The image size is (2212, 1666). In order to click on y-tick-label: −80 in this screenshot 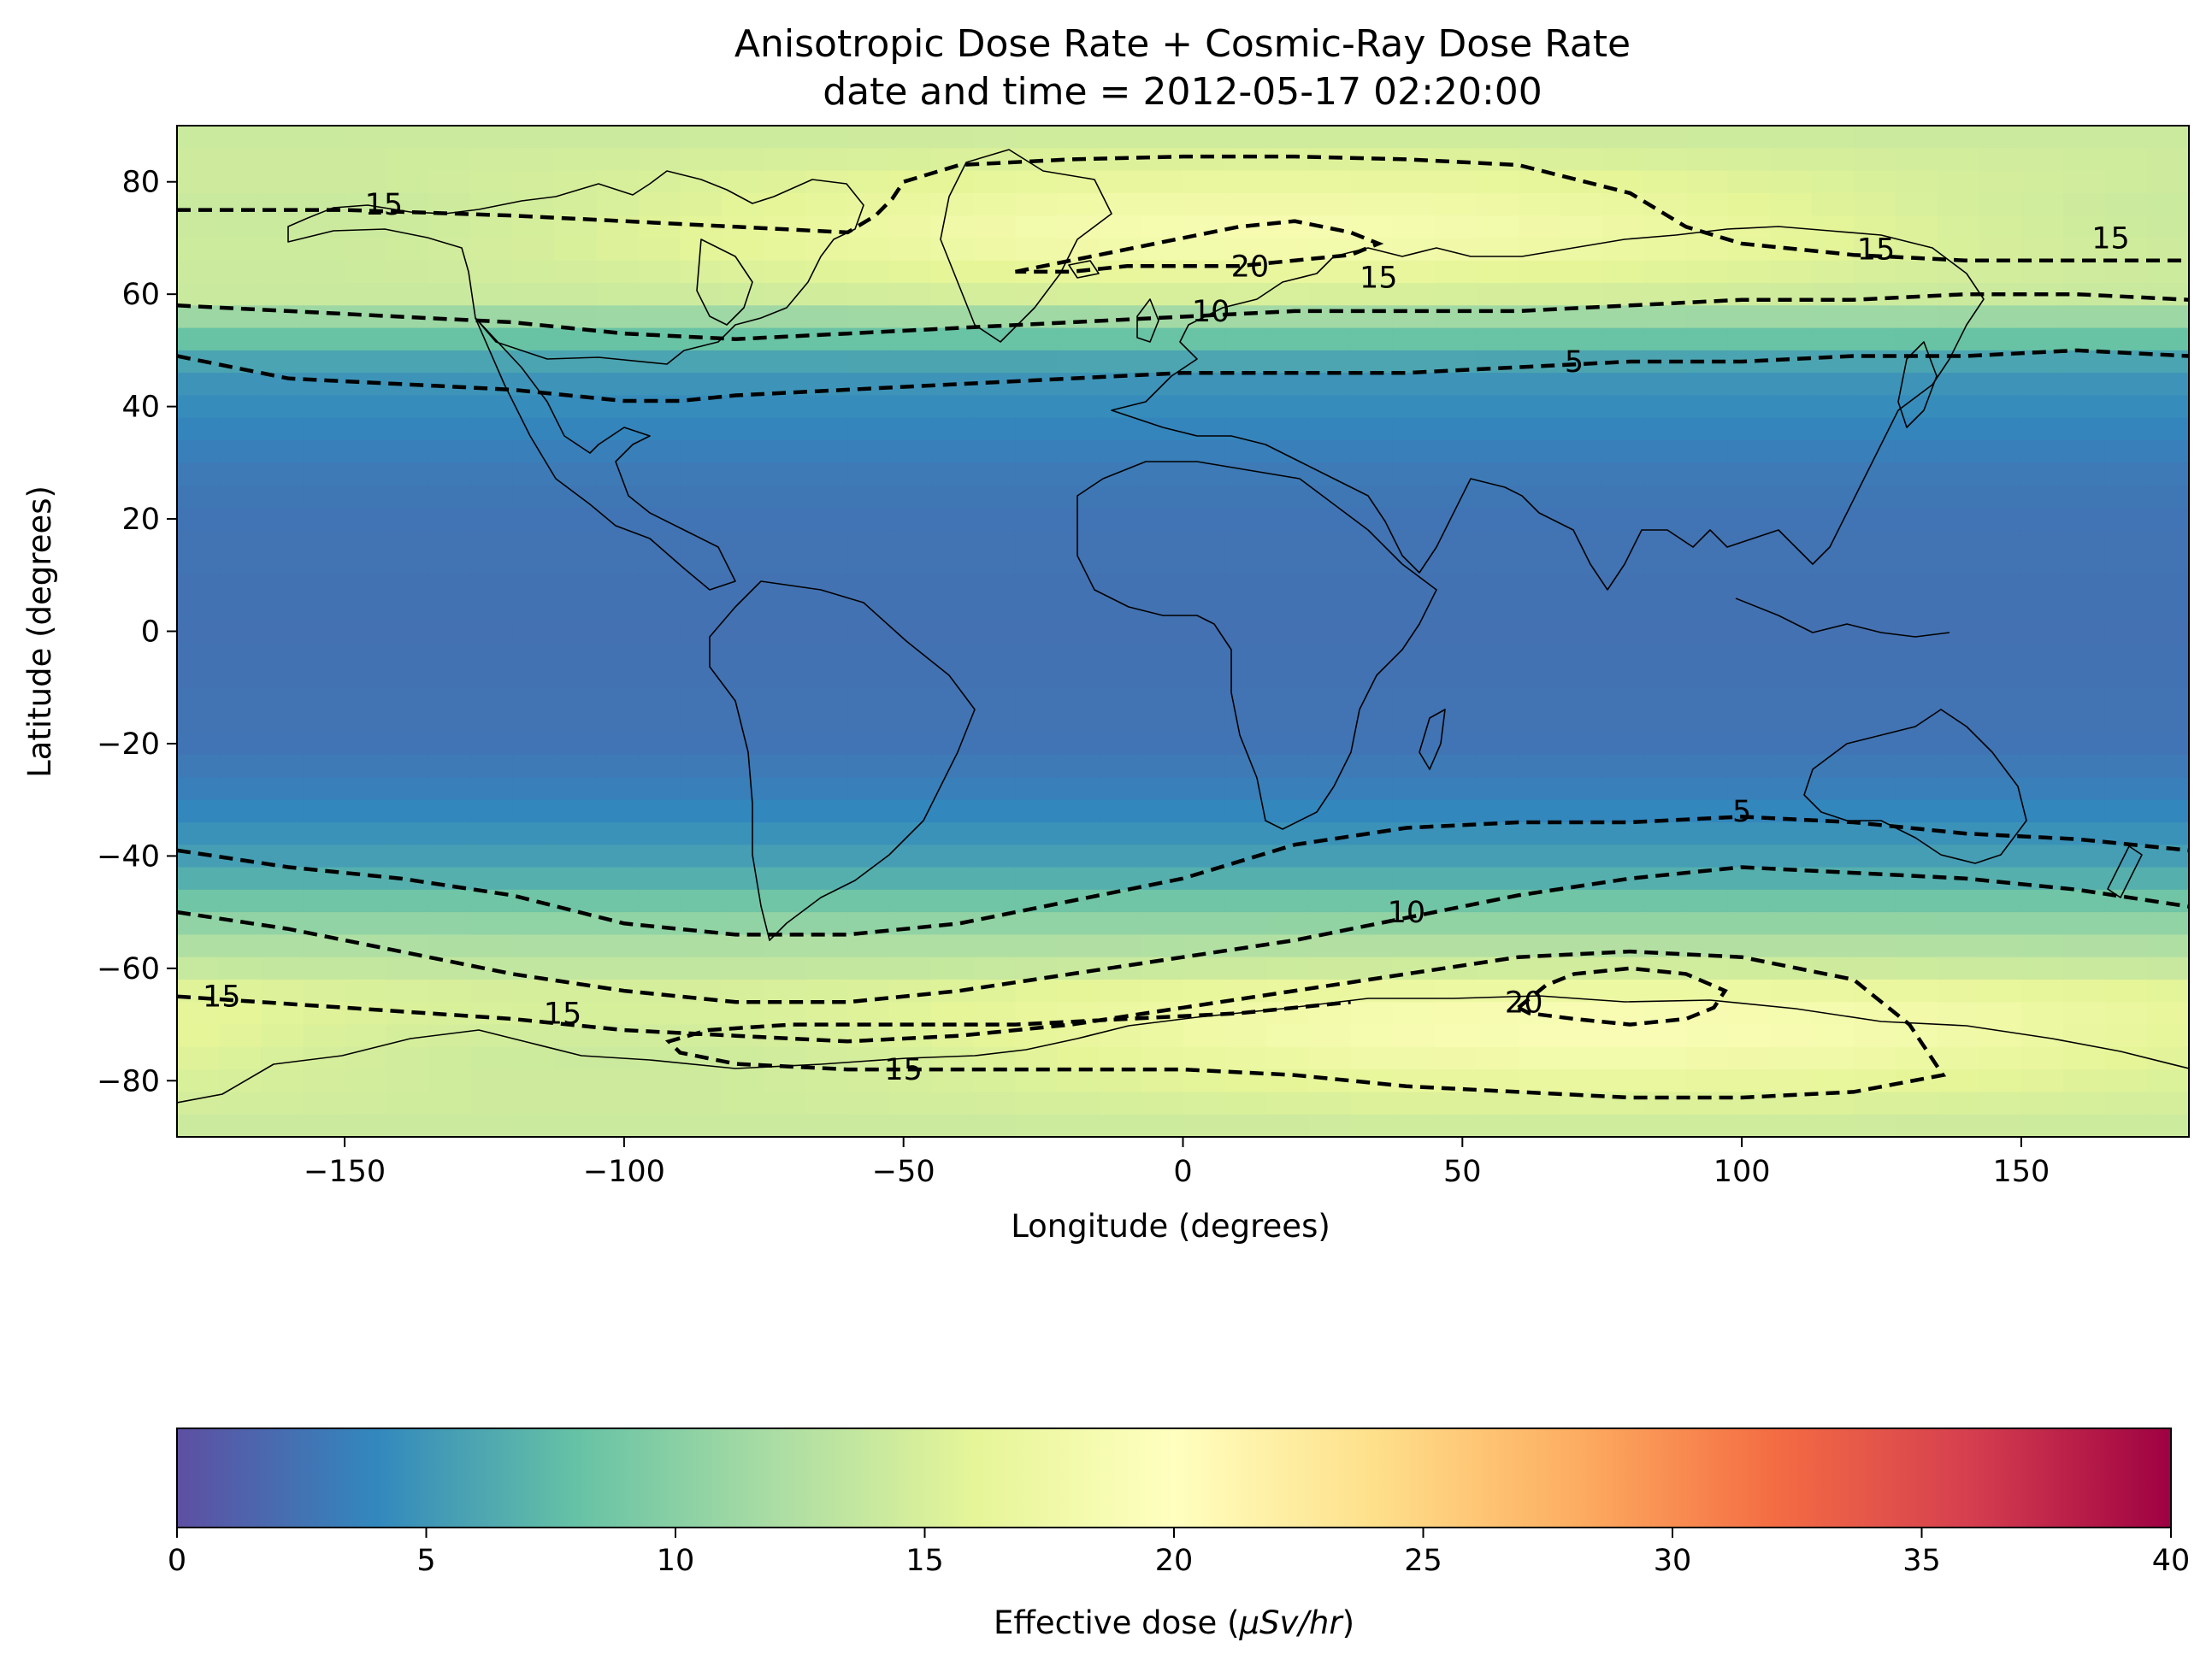, I will do `click(128, 1081)`.